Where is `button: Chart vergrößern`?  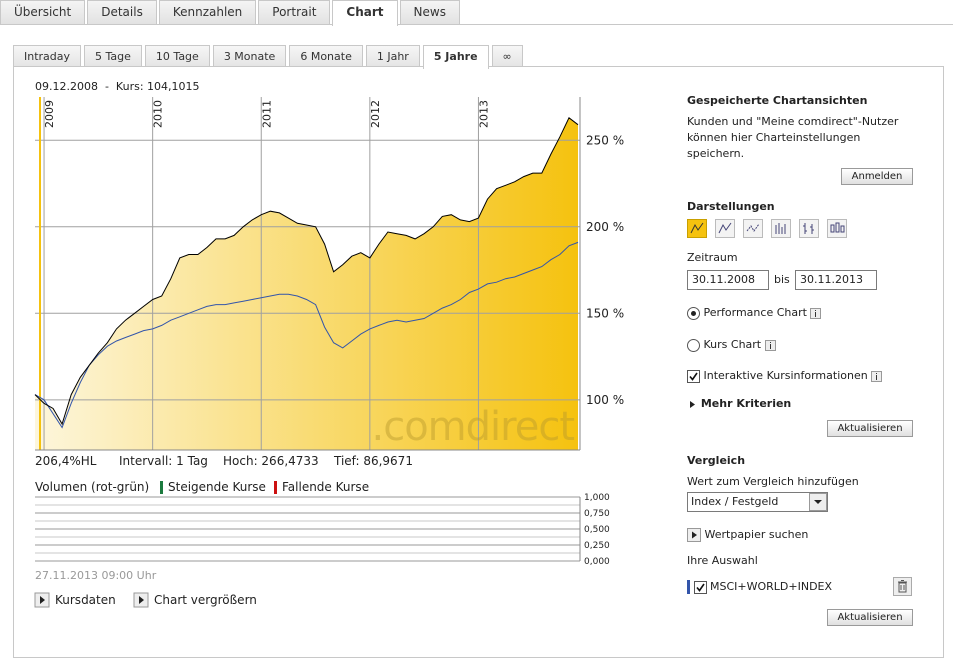 button: Chart vergrößern is located at coordinates (195, 600).